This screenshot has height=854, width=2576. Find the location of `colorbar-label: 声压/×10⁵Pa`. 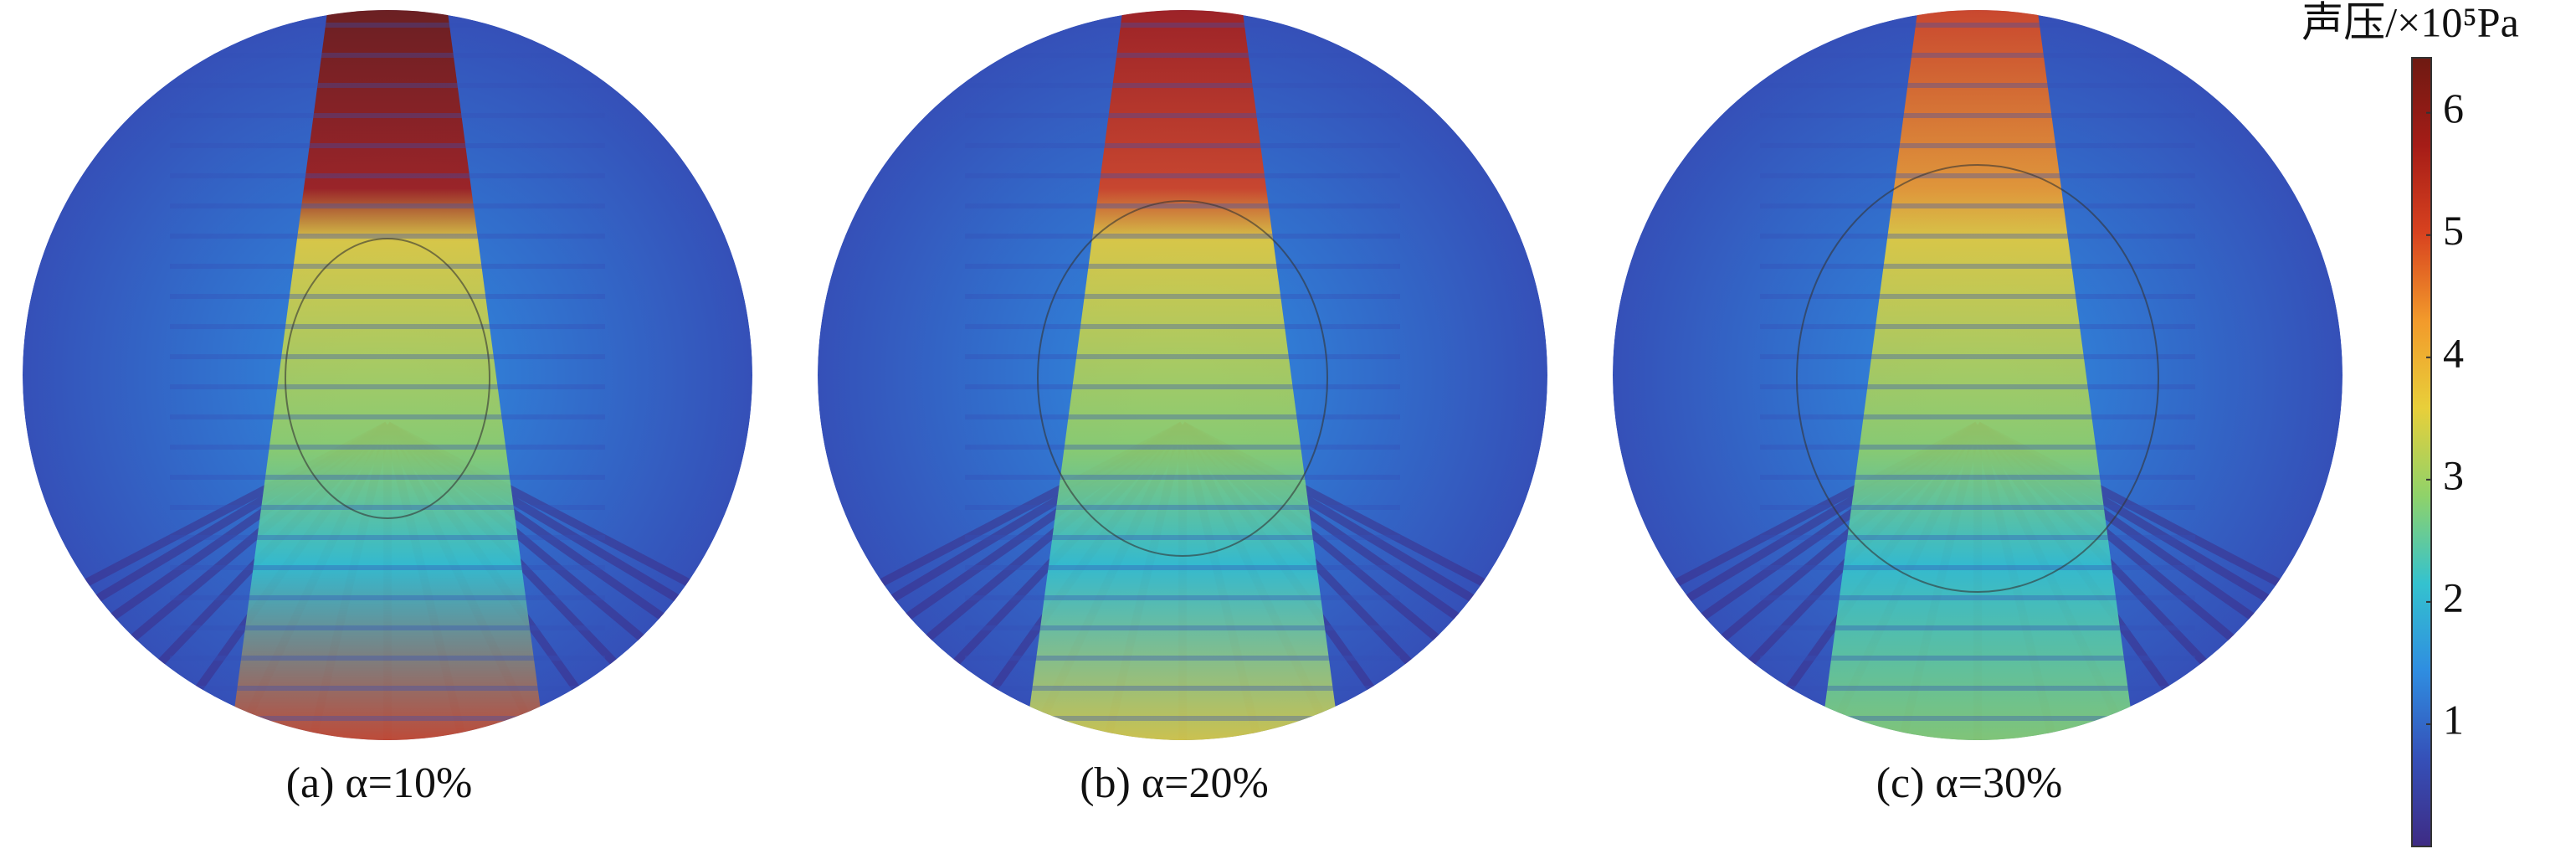

colorbar-label: 声压/×10⁵Pa is located at coordinates (2410, 22).